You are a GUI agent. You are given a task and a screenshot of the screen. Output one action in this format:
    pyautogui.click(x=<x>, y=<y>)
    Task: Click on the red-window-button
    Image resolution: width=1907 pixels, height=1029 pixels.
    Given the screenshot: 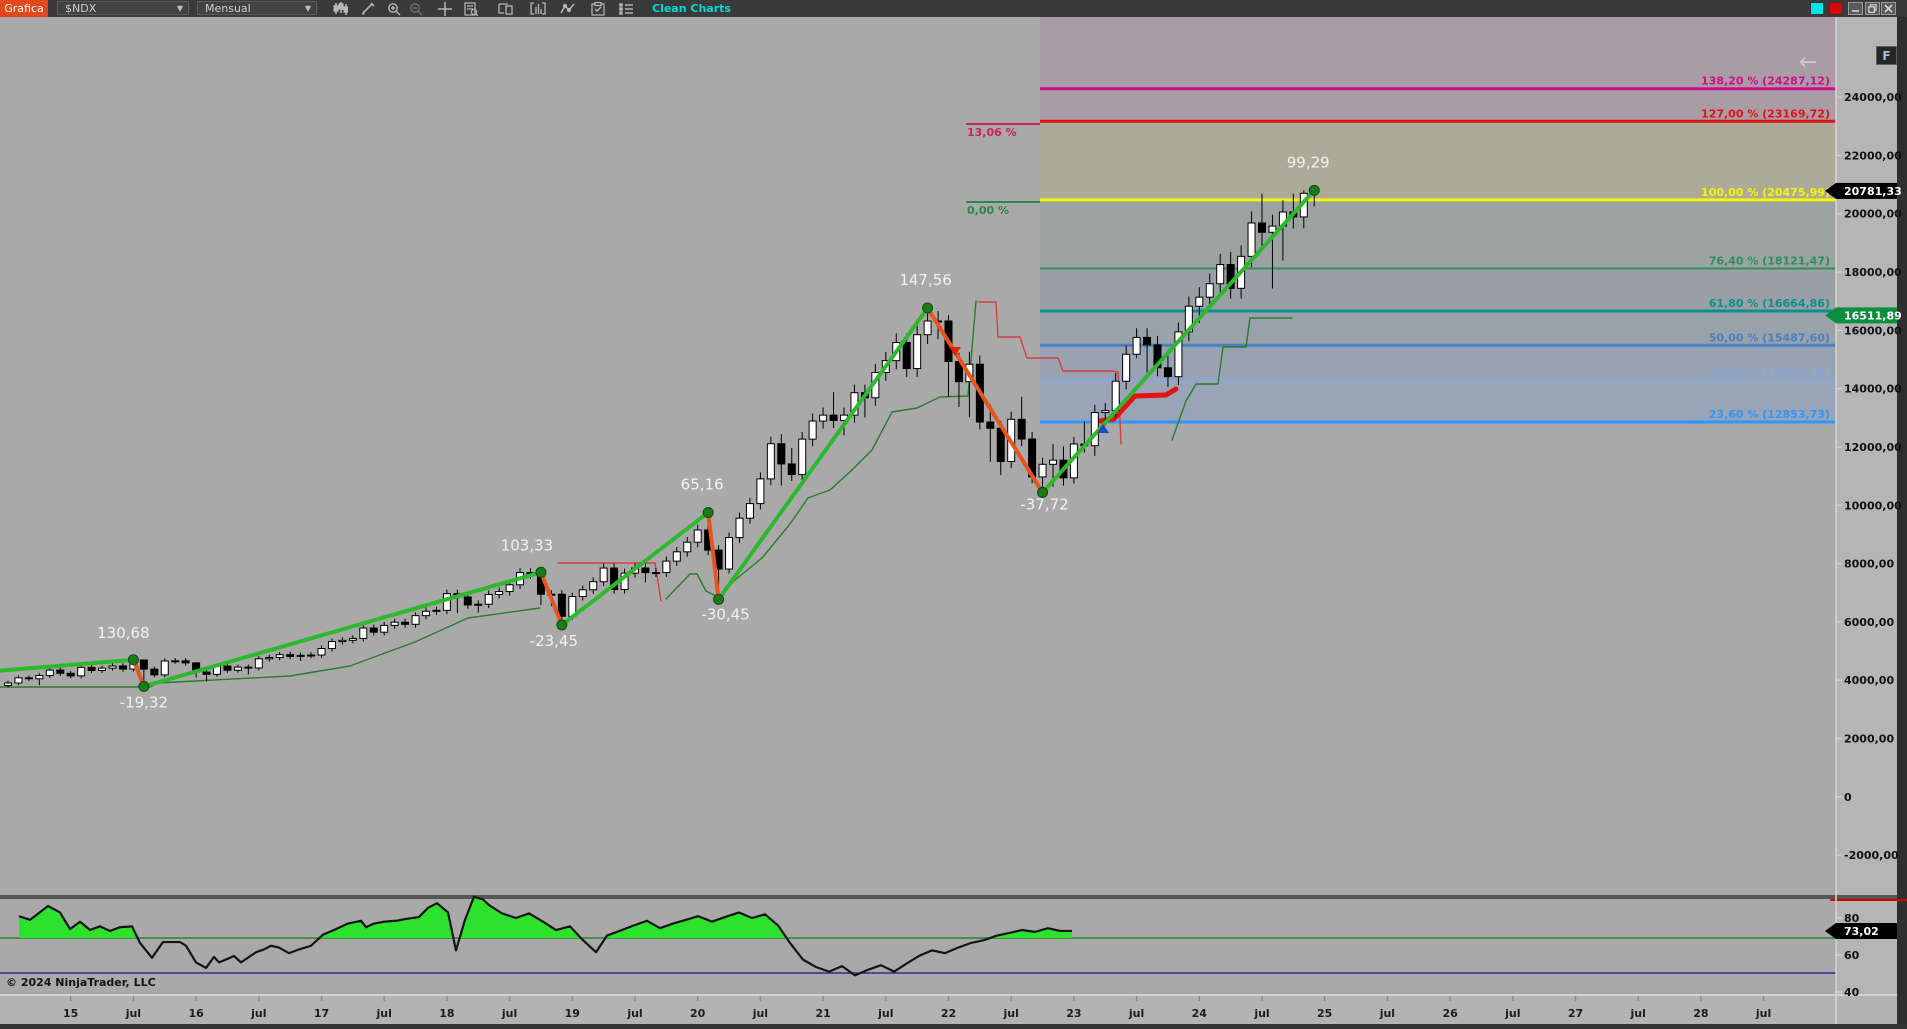 What is the action you would take?
    pyautogui.click(x=1836, y=8)
    